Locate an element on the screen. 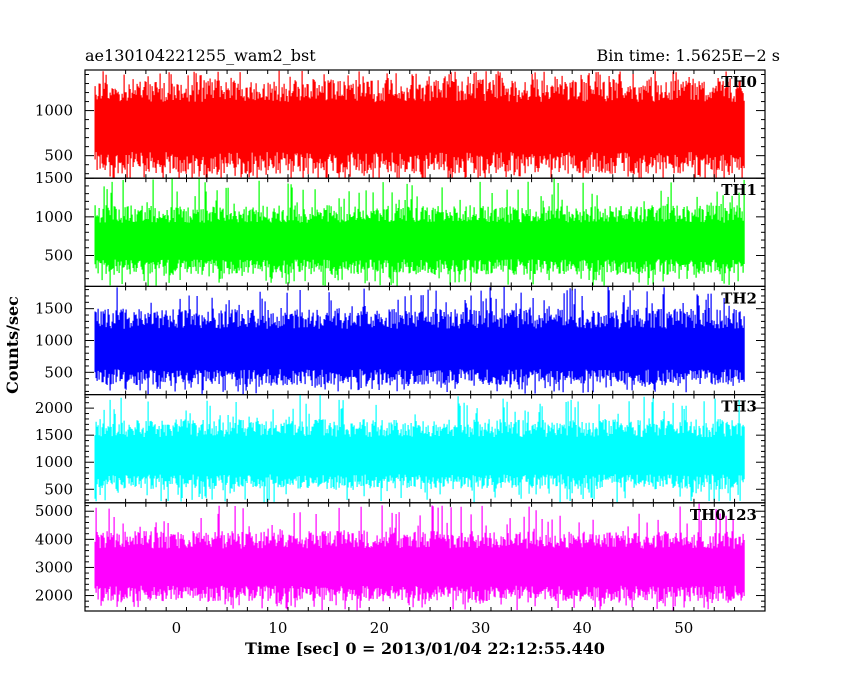 This screenshot has width=850, height=680. y-tick-label: 3000 is located at coordinates (54, 567).